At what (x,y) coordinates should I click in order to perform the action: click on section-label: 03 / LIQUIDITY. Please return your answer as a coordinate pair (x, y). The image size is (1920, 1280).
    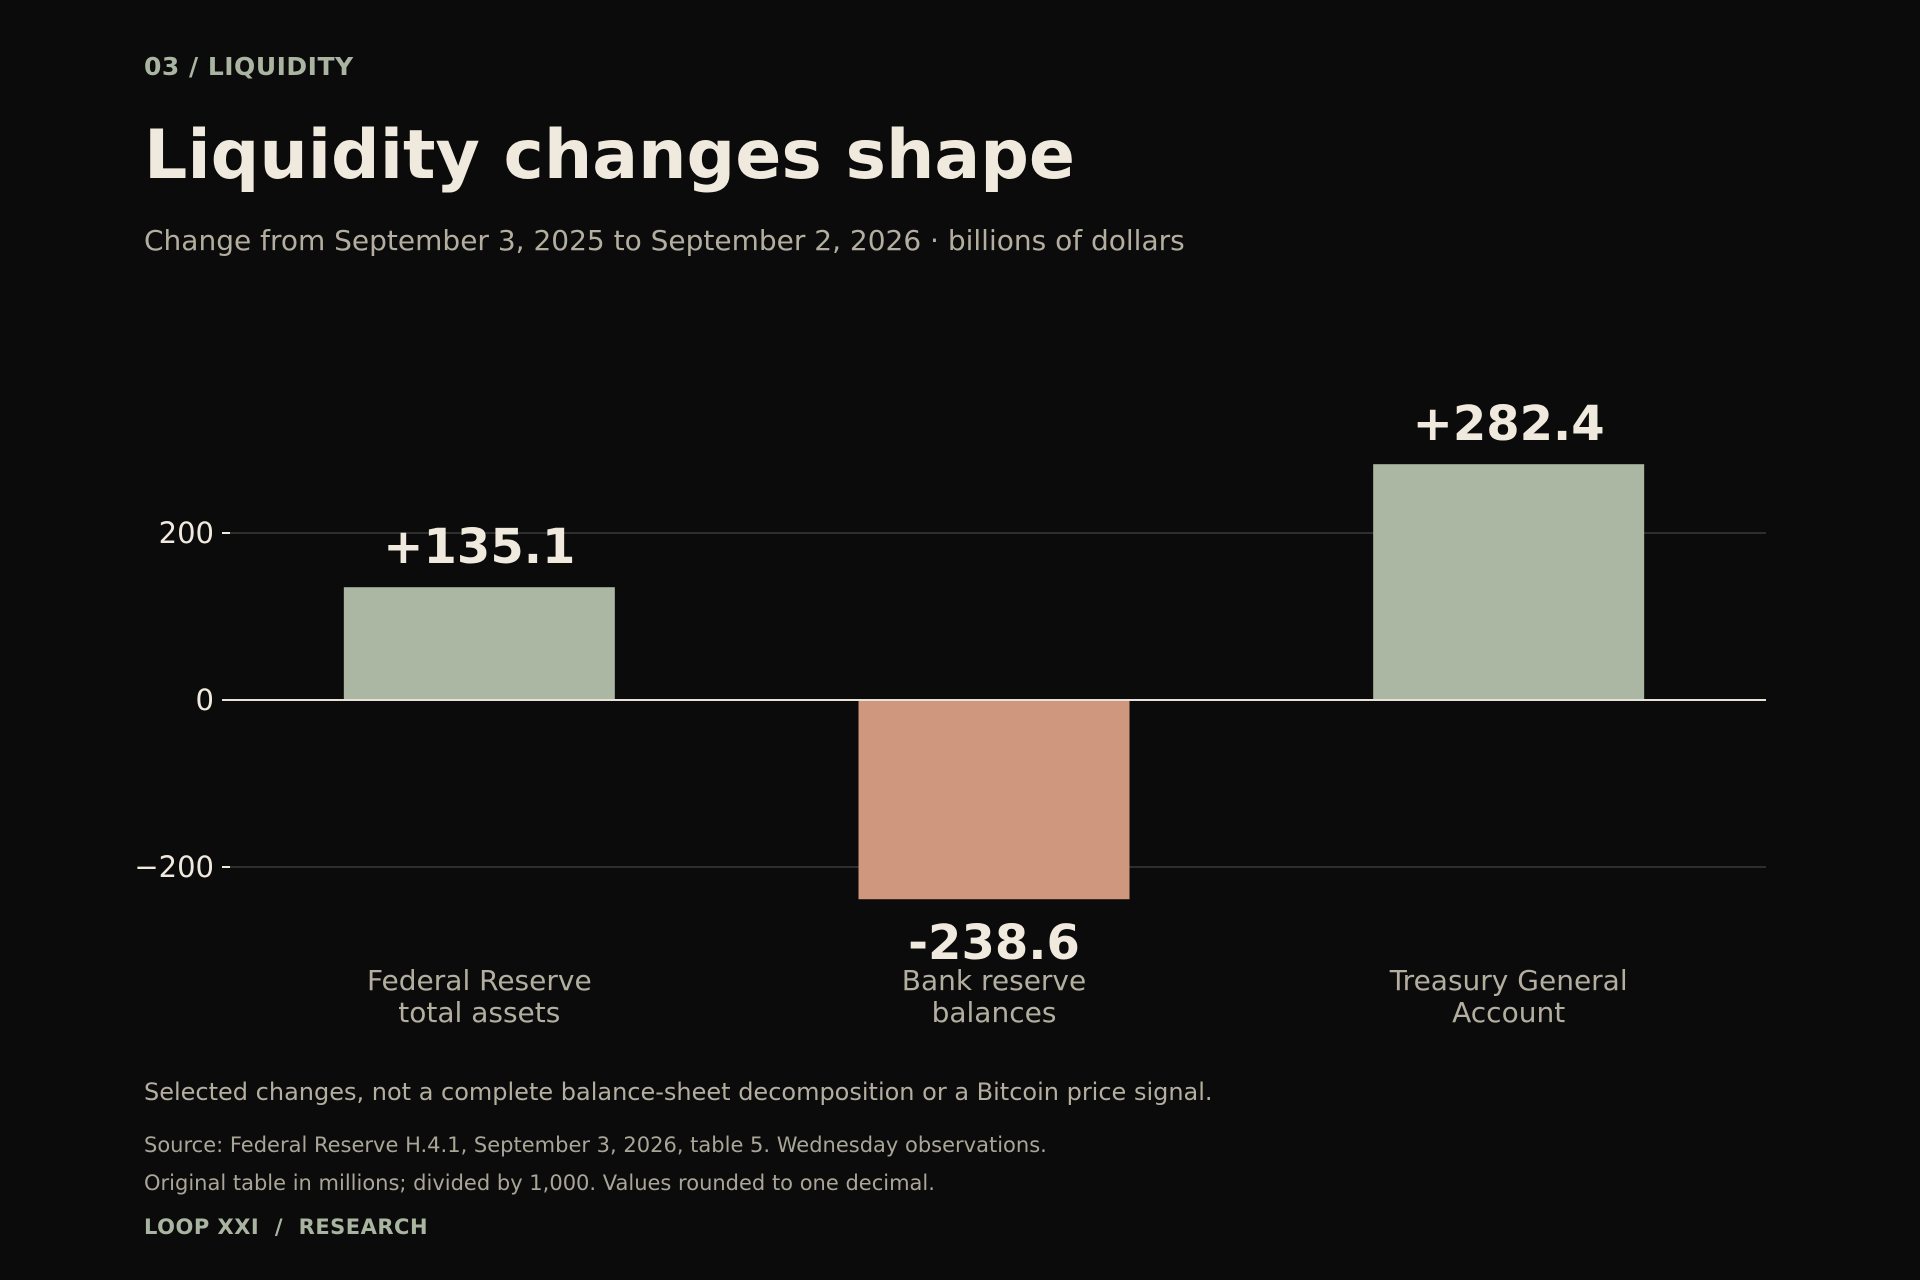
    Looking at the image, I should click on (249, 66).